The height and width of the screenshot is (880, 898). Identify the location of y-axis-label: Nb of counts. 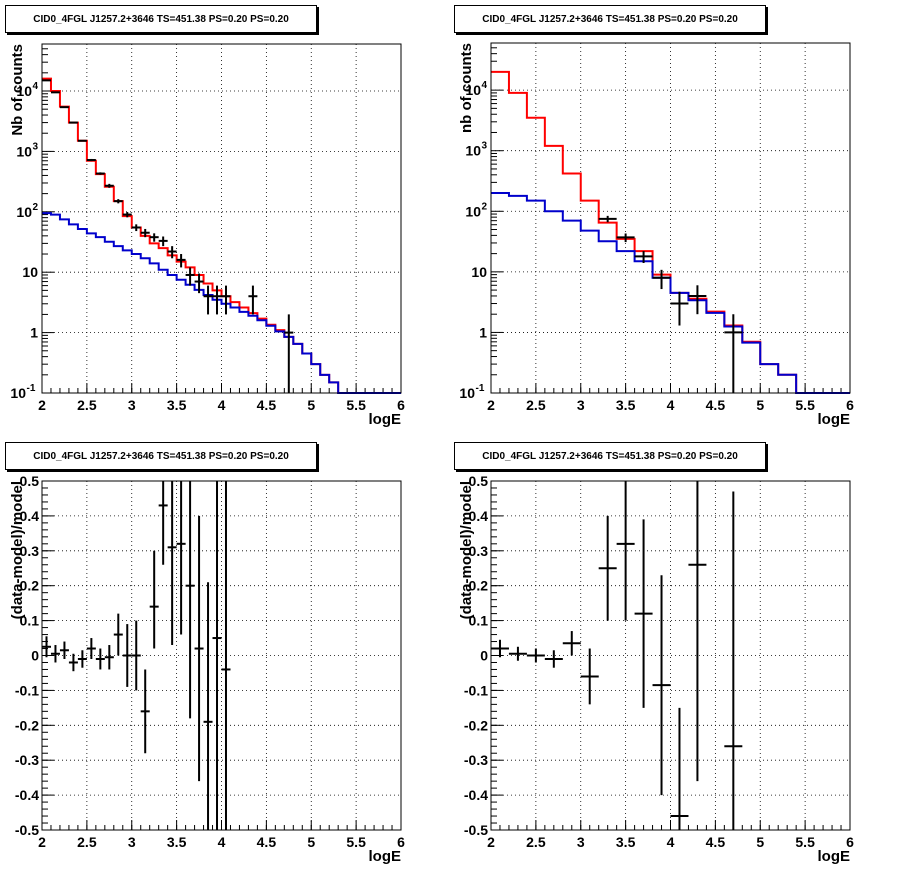
(17, 90).